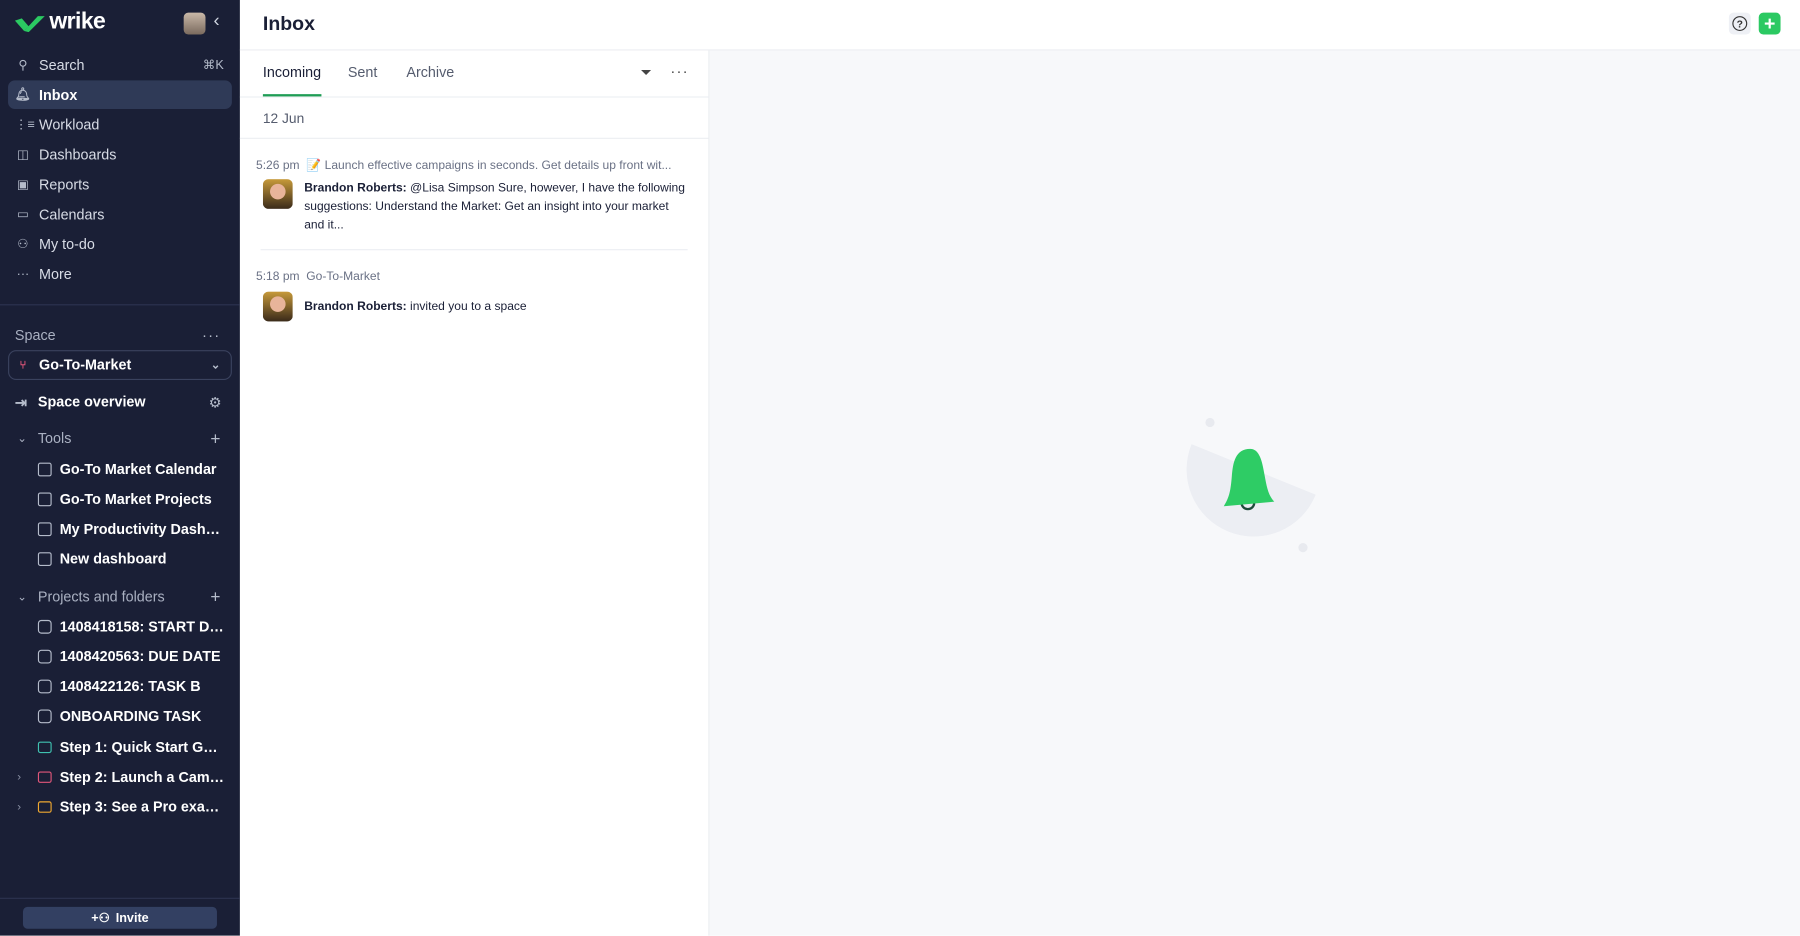  Describe the element at coordinates (496, 306) in the screenshot. I see `message-body: Brandon Roberts: invited you to a space` at that location.